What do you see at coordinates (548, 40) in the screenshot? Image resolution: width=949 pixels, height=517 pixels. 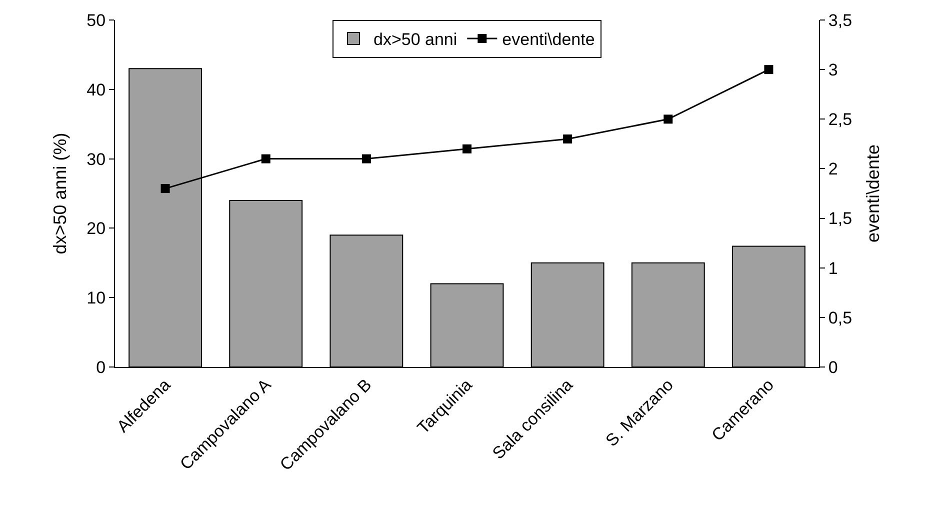 I see `legend-label: eventi\dente` at bounding box center [548, 40].